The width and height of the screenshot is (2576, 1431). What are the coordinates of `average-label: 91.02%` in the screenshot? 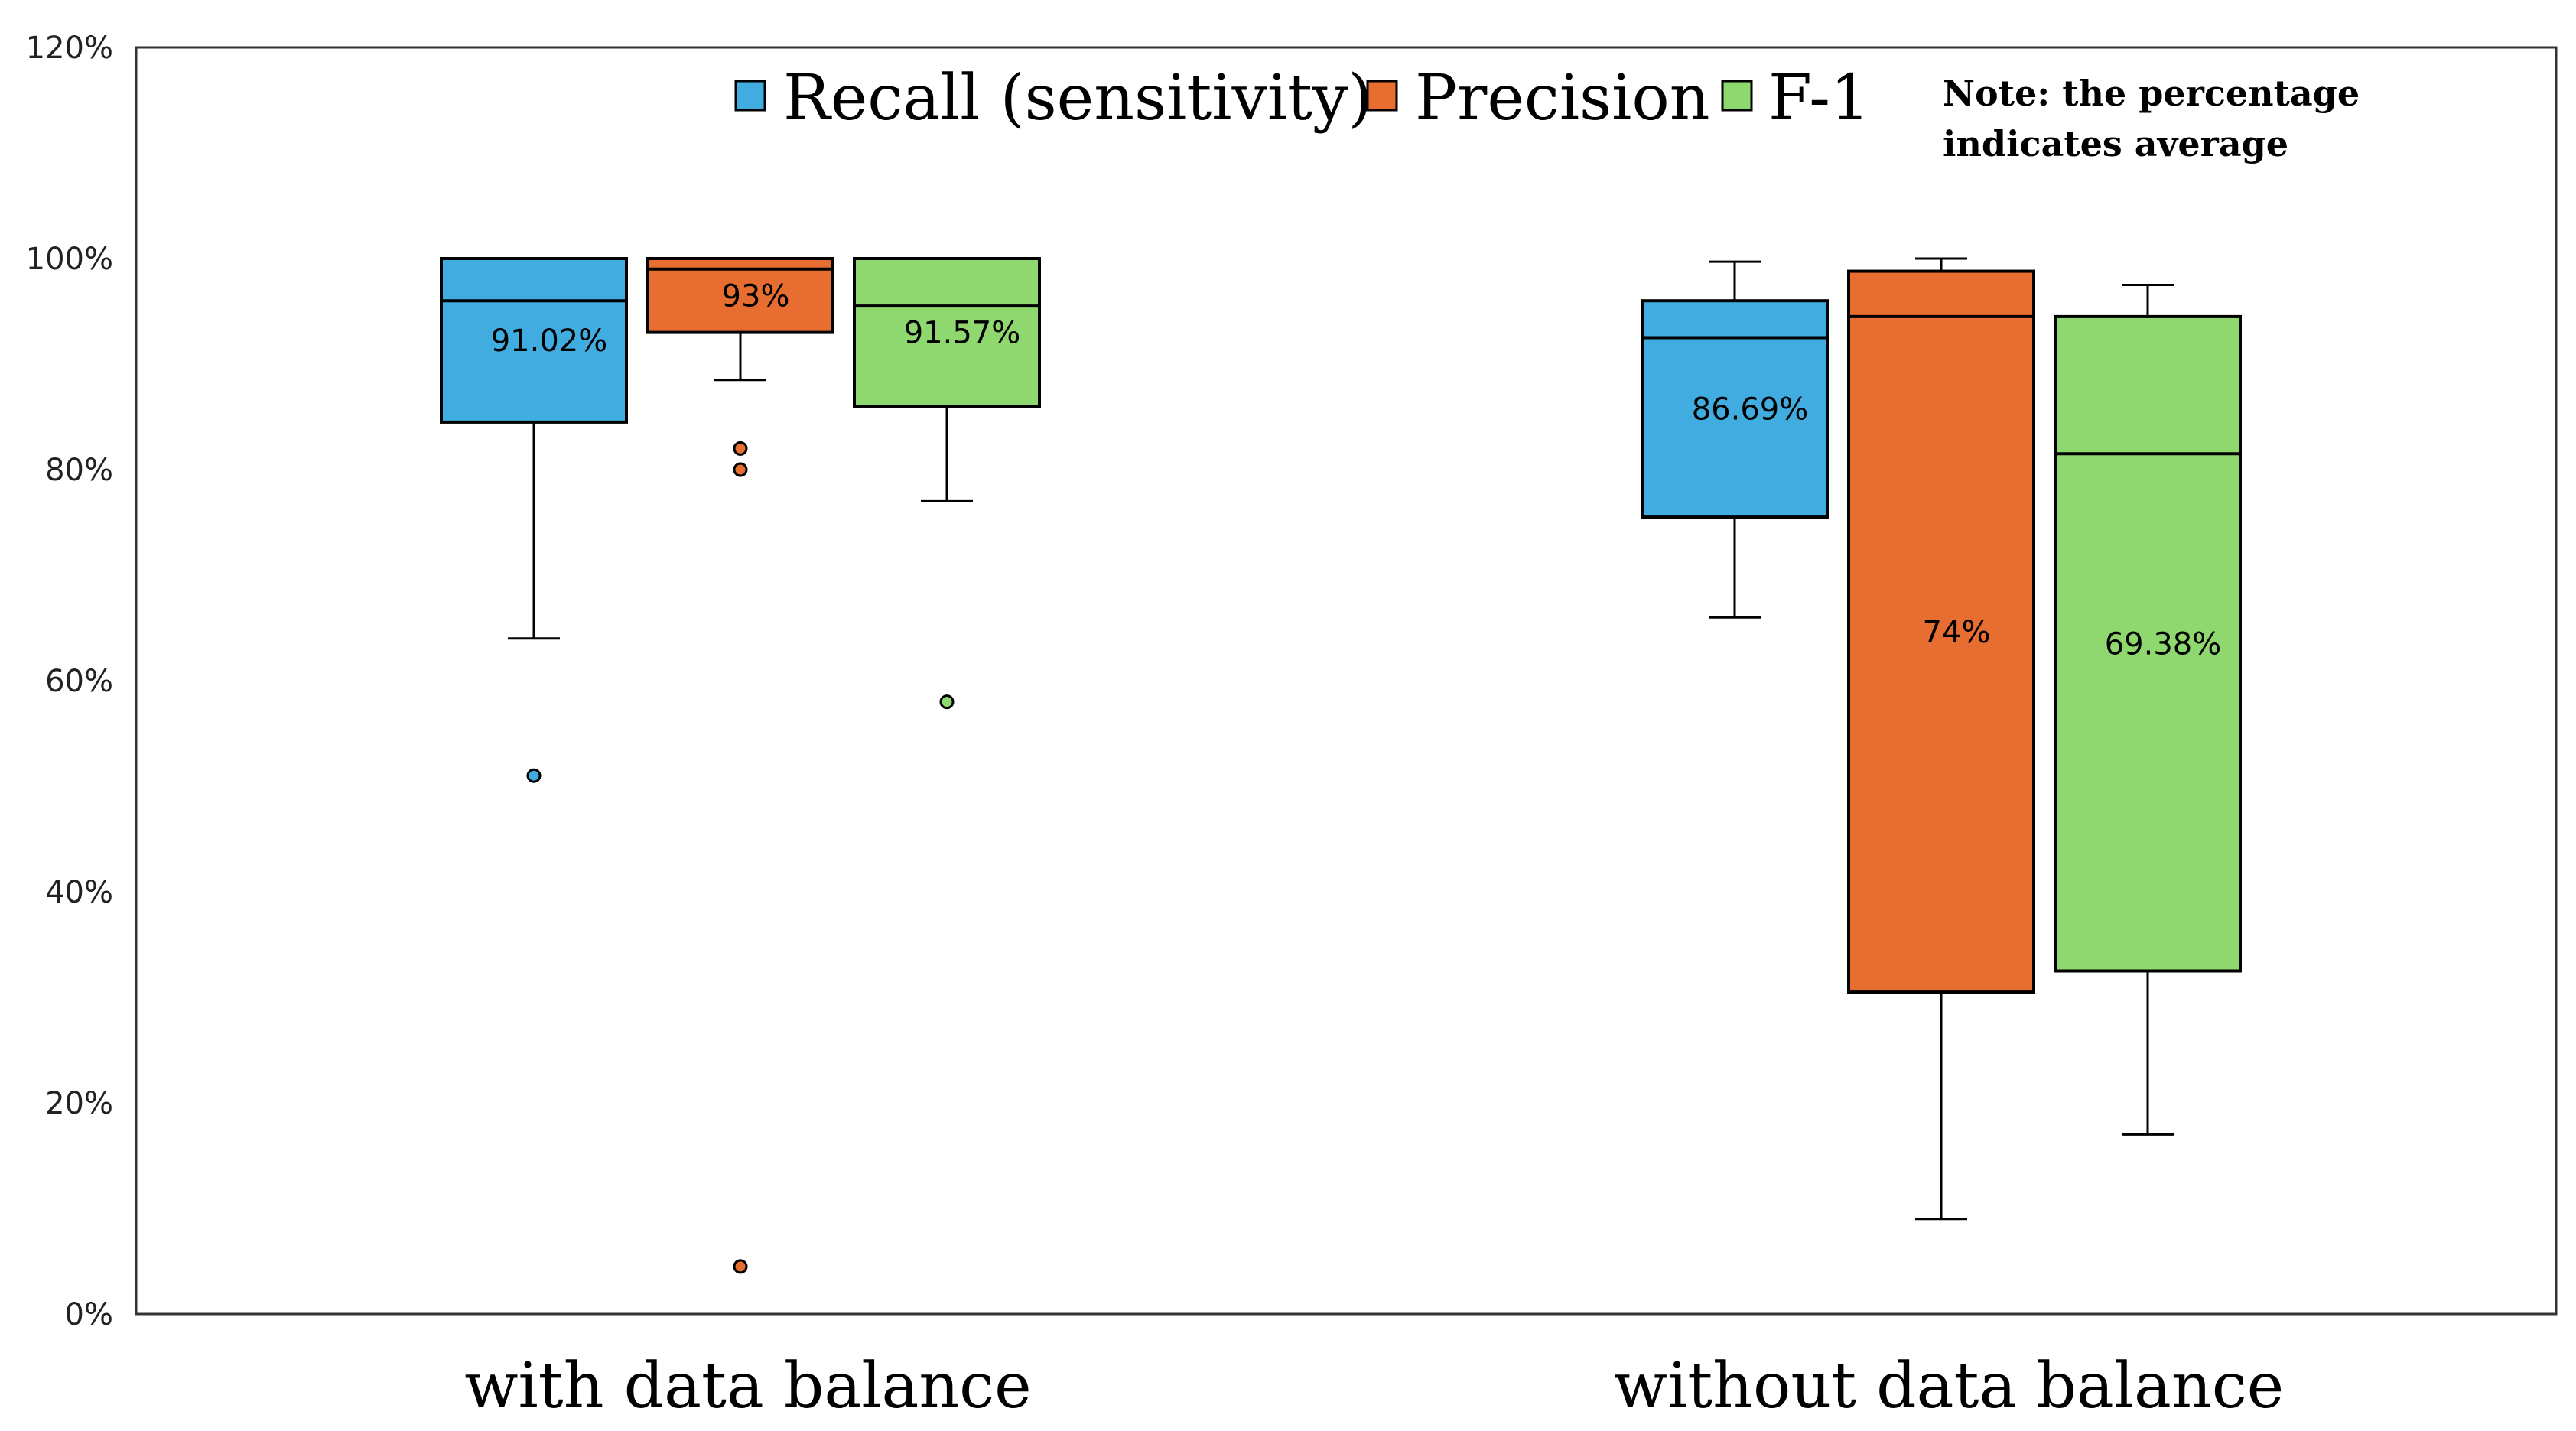 It's located at (549, 342).